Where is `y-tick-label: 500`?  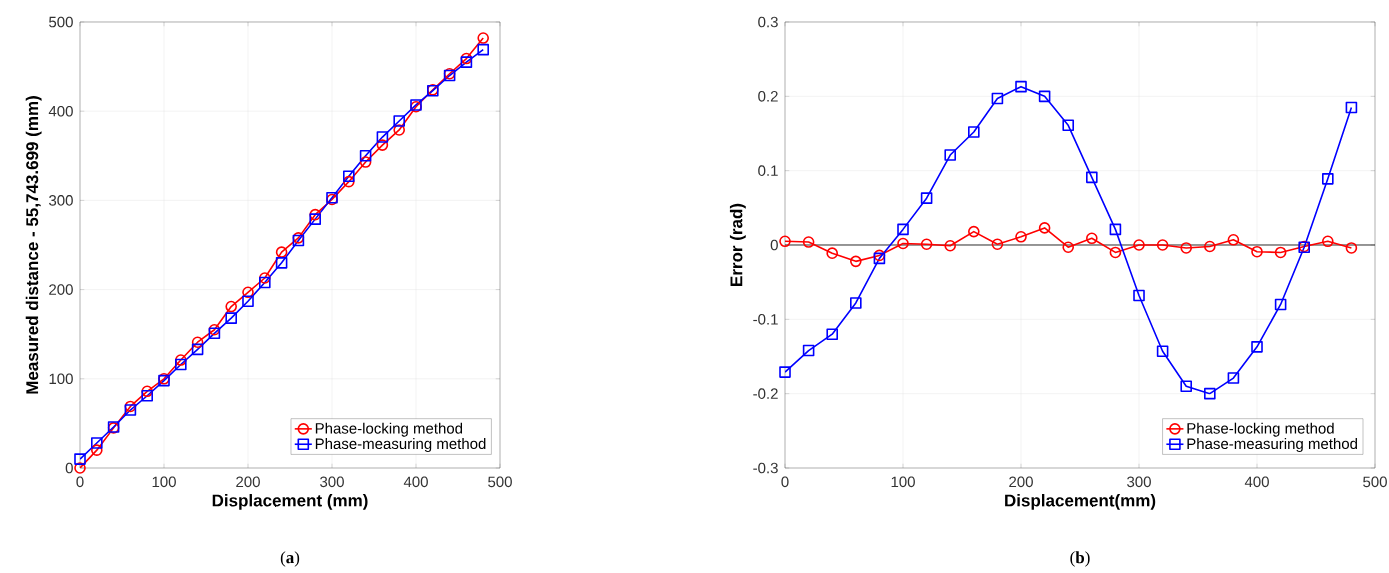
y-tick-label: 500 is located at coordinates (61, 22).